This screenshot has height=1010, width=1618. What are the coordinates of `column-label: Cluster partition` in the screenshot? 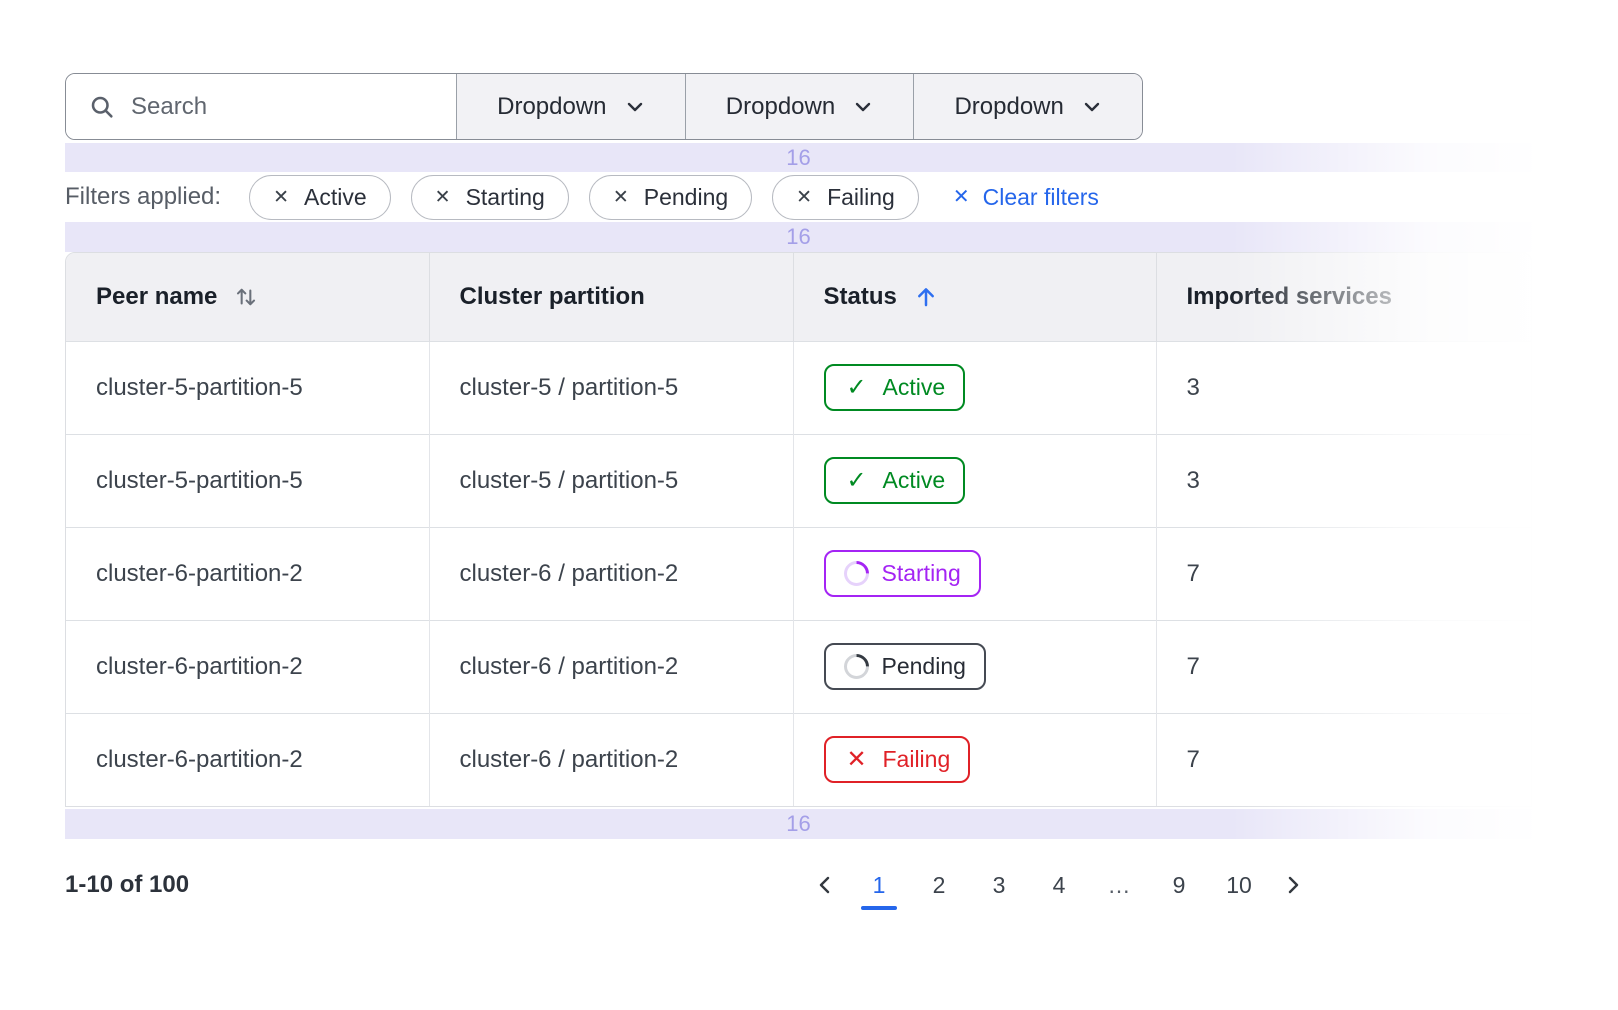 It's located at (552, 296).